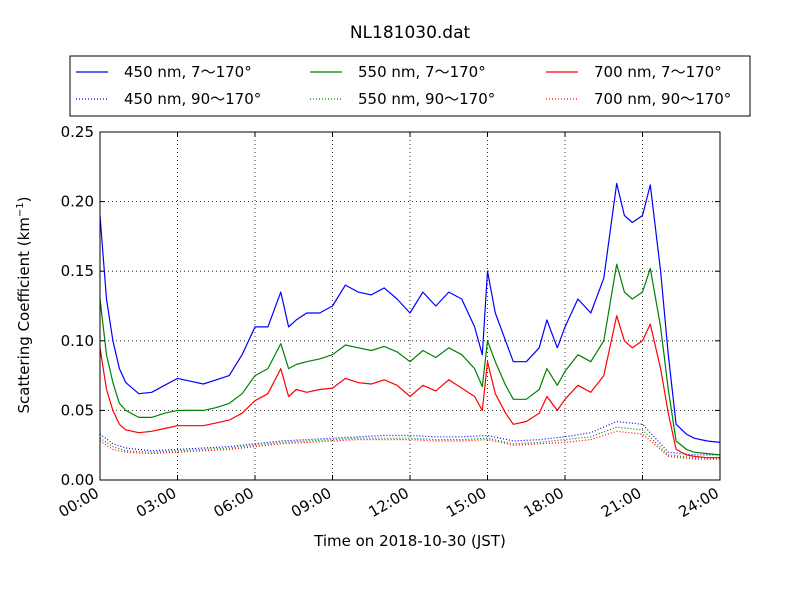 This screenshot has width=800, height=604. Describe the element at coordinates (662, 99) in the screenshot. I see `legend-label-6: 700 nm, 90～170°` at that location.